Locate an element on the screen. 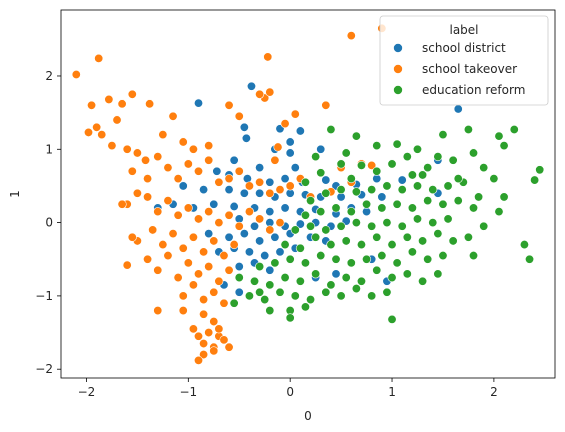 The height and width of the screenshot is (432, 565). x-tick-label: −2 is located at coordinates (87, 392).